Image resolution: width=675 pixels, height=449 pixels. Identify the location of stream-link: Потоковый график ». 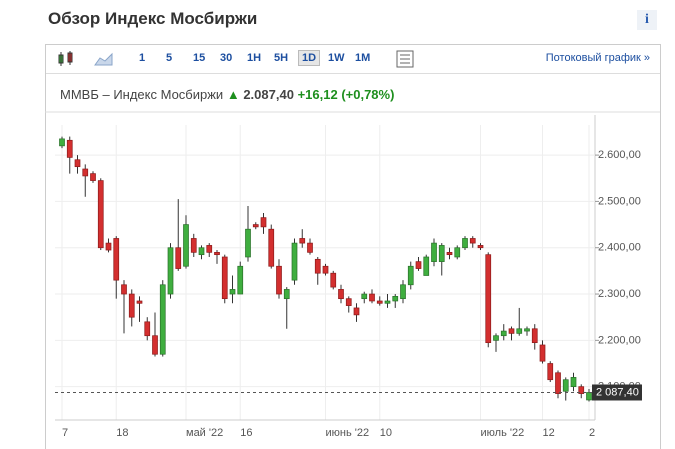
(597, 58).